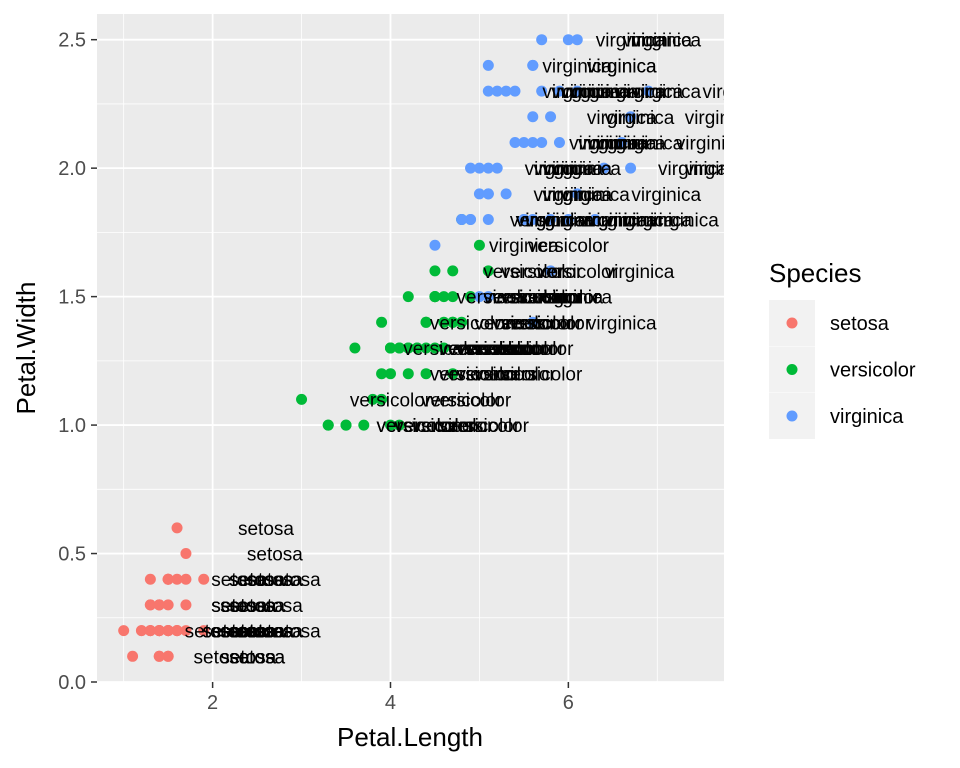 The height and width of the screenshot is (768, 960). What do you see at coordinates (26, 348) in the screenshot?
I see `y-axis-title: Petal.Width` at bounding box center [26, 348].